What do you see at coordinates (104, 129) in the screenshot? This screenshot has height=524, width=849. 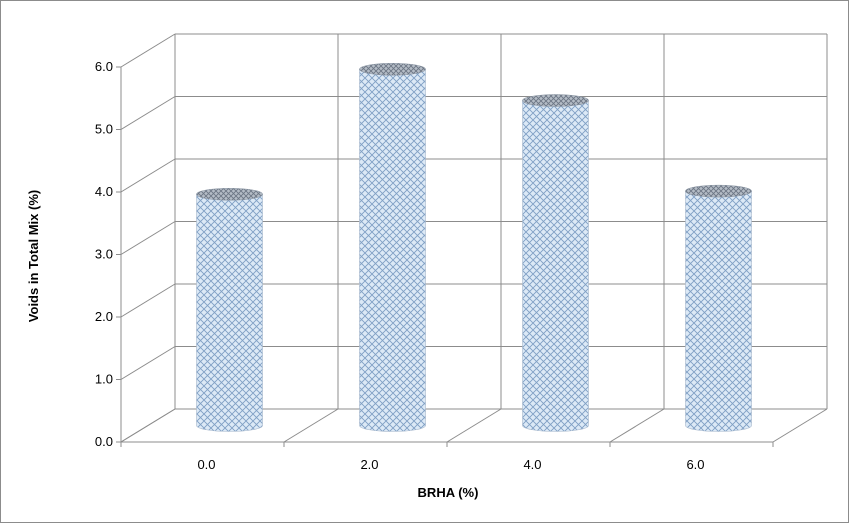 I see `y-tick-label: 5.0` at bounding box center [104, 129].